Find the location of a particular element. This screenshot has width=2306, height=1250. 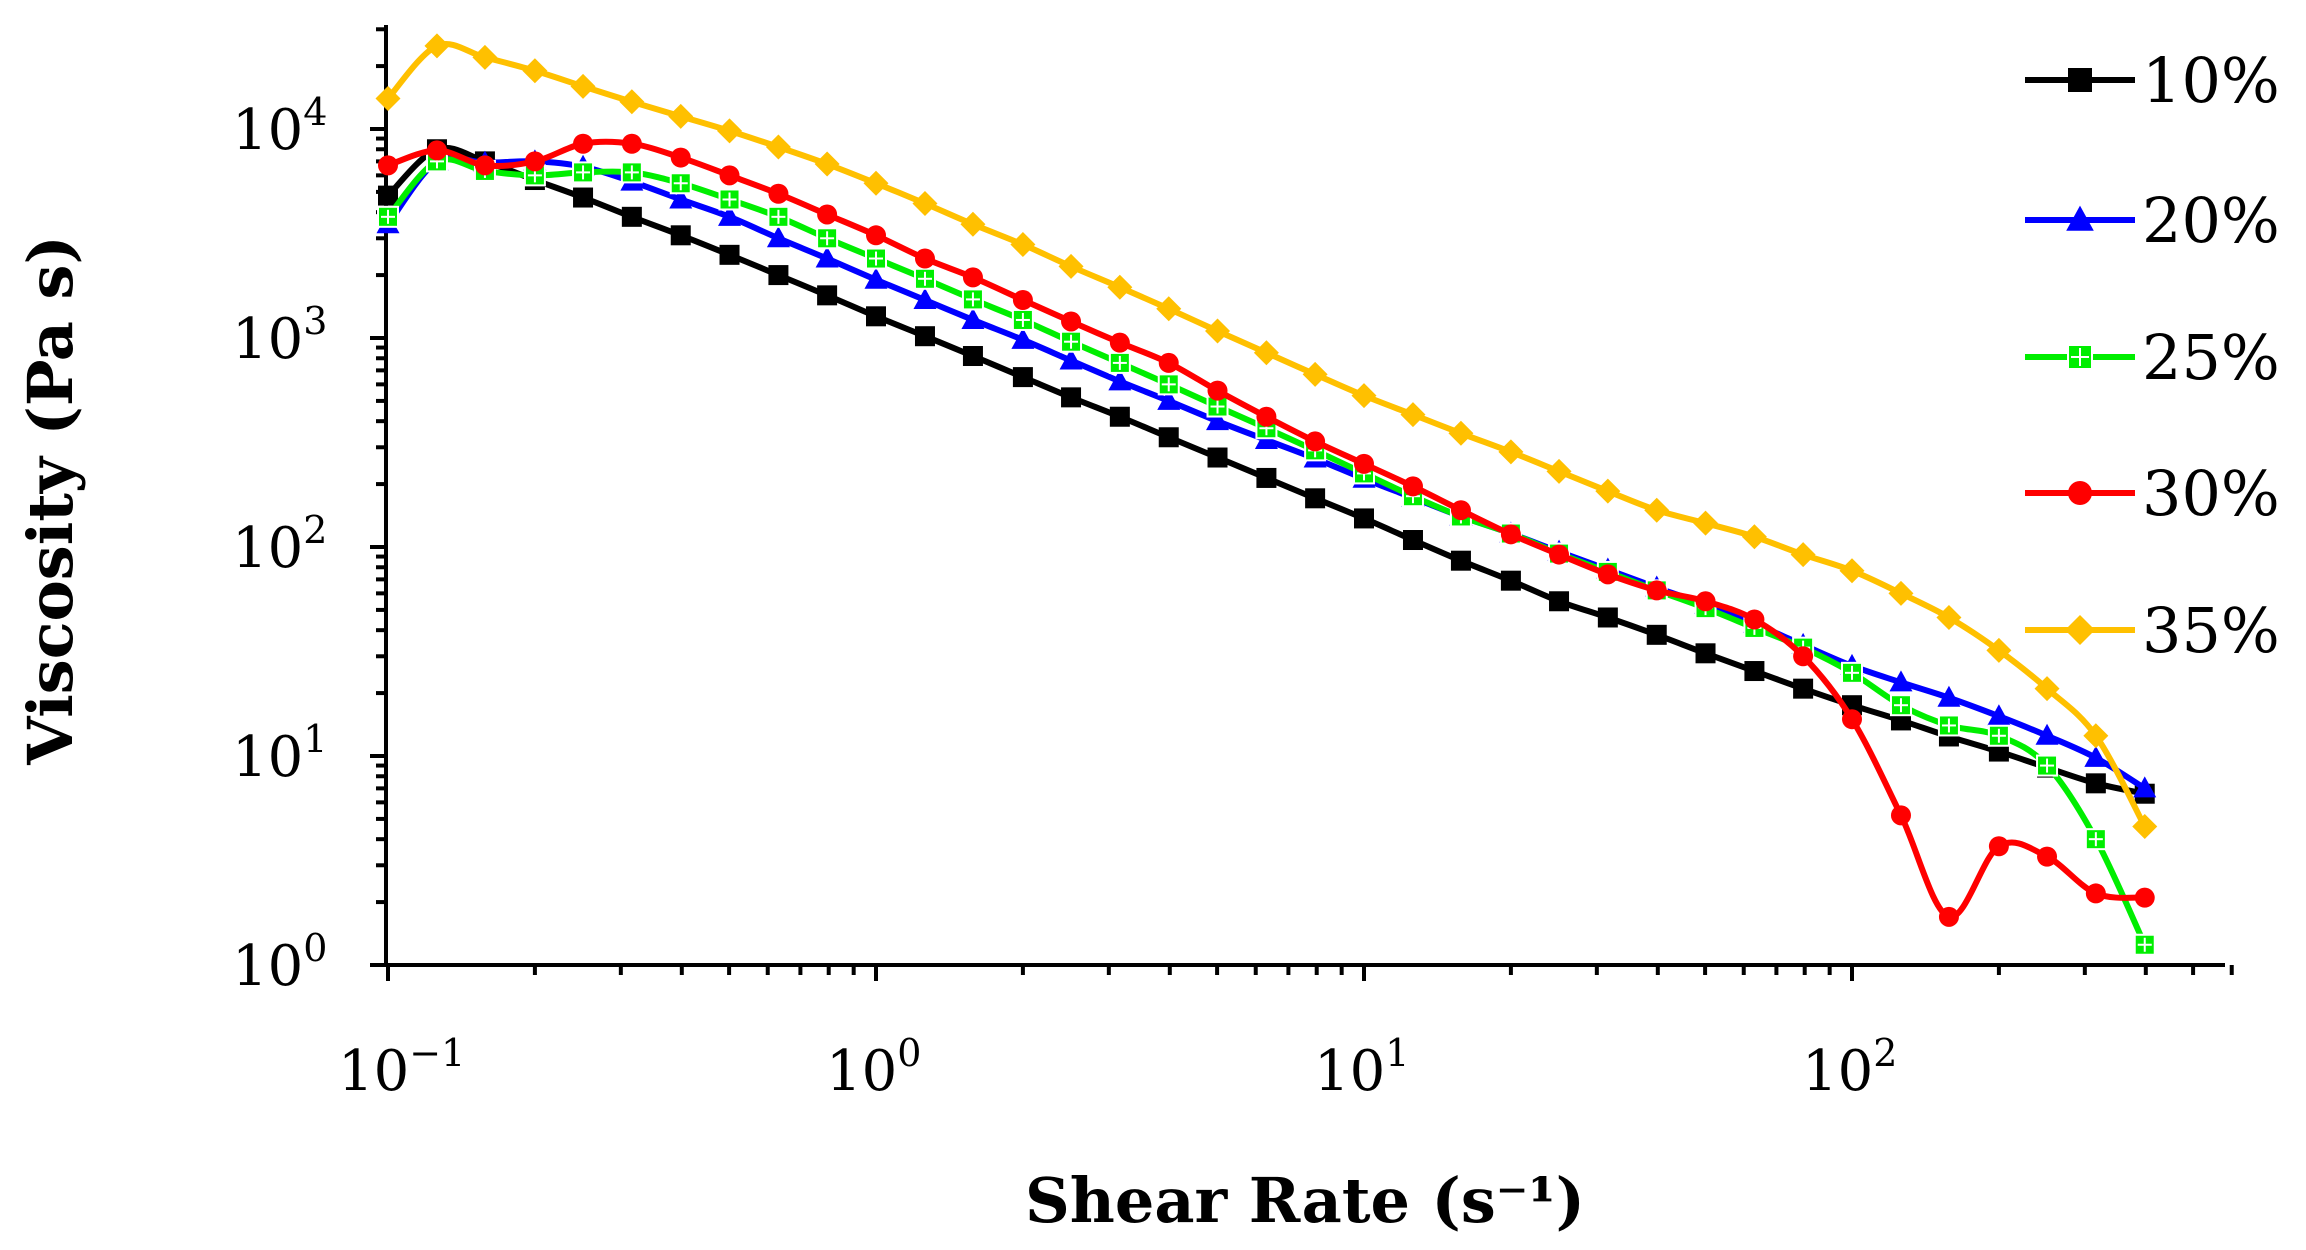

legend: 10% 20% 25% 30% 35% is located at coordinates (2152, 355).